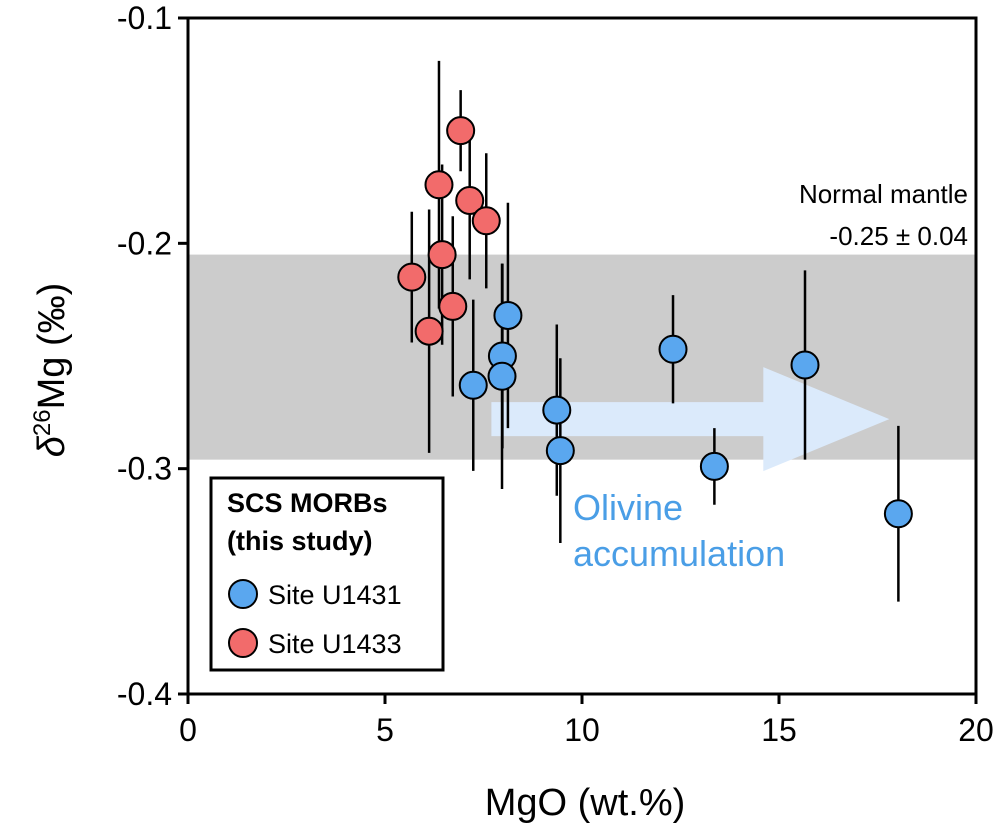 This screenshot has width=1006, height=827. I want to click on legend-marker-site-u1431, so click(243, 594).